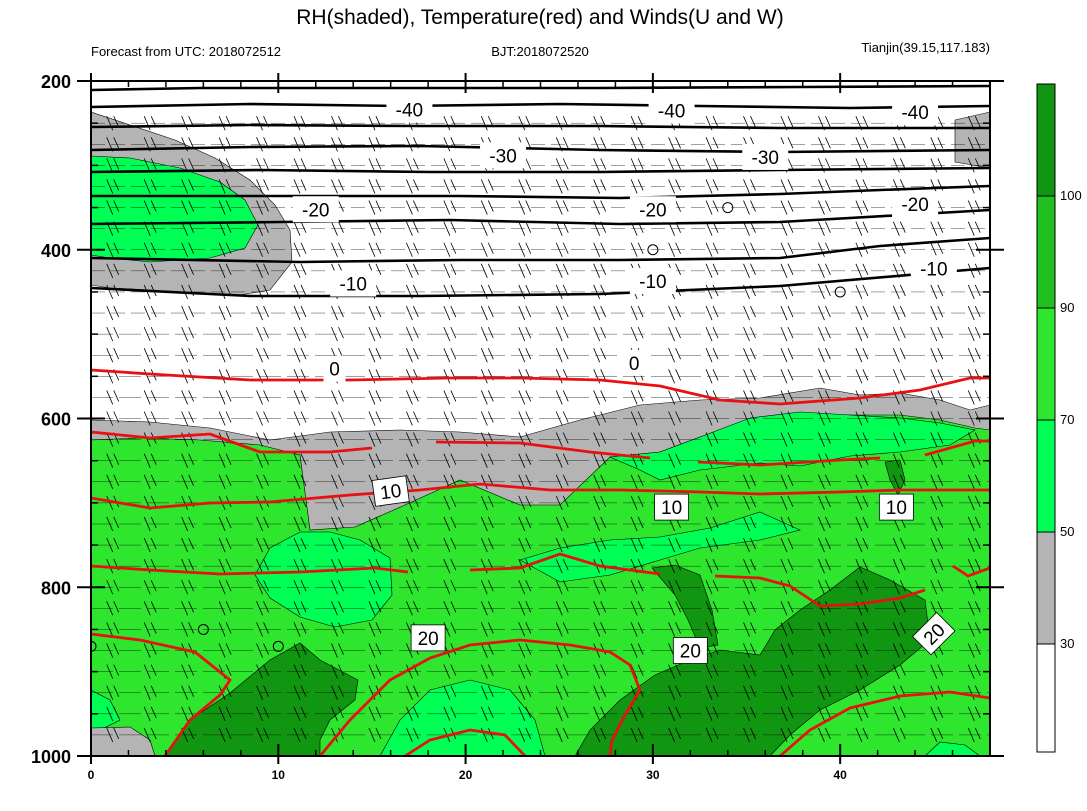  What do you see at coordinates (540, 51) in the screenshot?
I see `bjt-label: BJT:2018072520` at bounding box center [540, 51].